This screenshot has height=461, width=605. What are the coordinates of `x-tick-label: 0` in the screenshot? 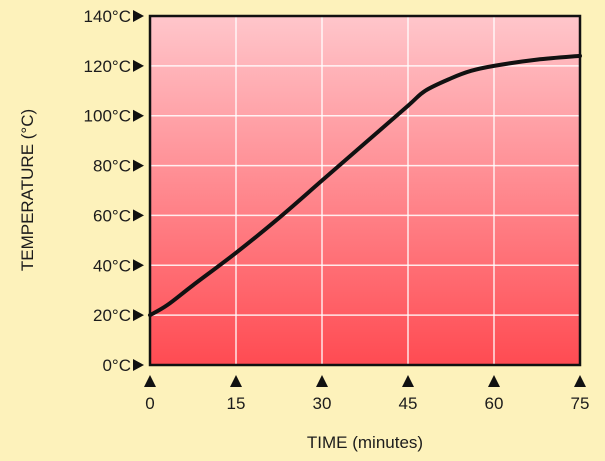 It's located at (149, 403).